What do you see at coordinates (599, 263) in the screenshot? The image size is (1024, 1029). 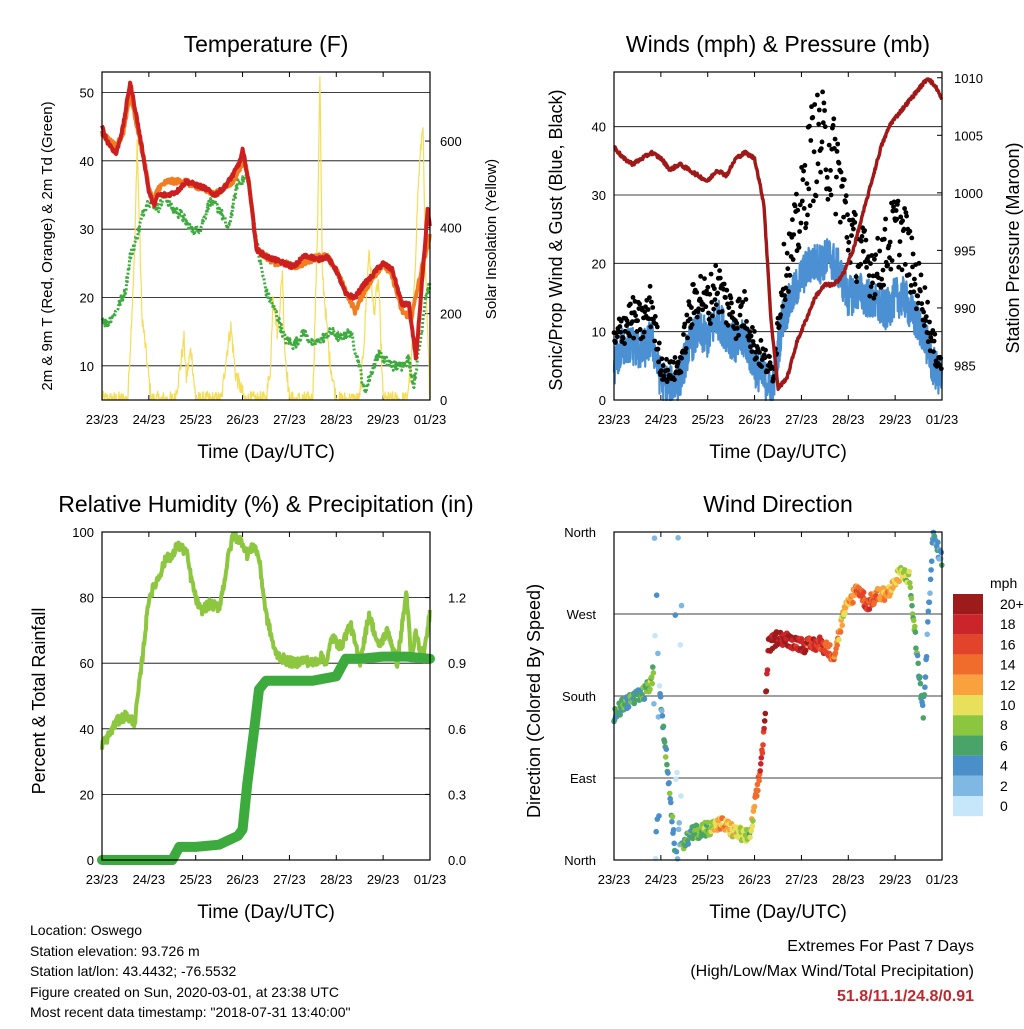 I see `y-tick-label: 20` at bounding box center [599, 263].